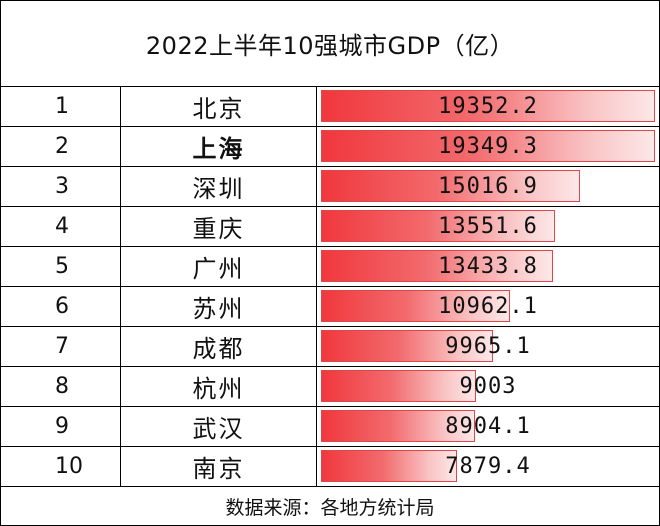  I want to click on city-cell: 上海, so click(219, 146).